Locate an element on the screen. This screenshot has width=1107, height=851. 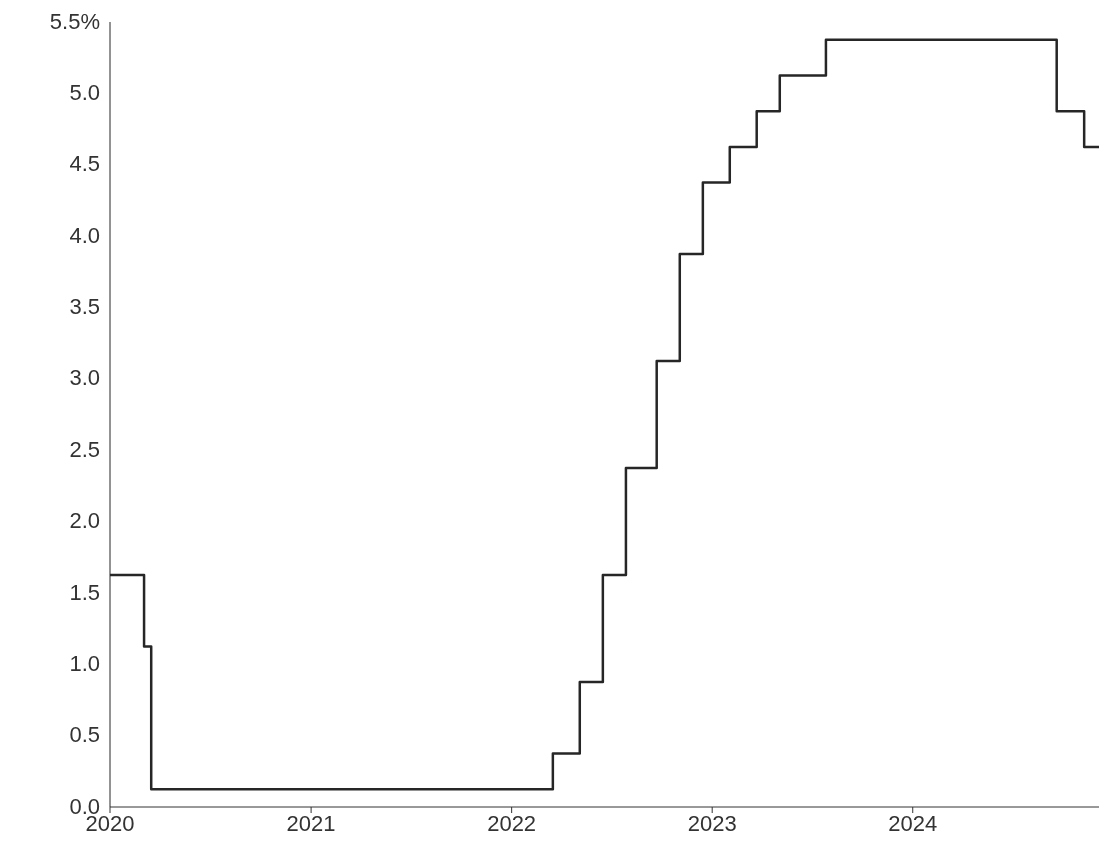
y-tick-label: 3.5 is located at coordinates (84, 307).